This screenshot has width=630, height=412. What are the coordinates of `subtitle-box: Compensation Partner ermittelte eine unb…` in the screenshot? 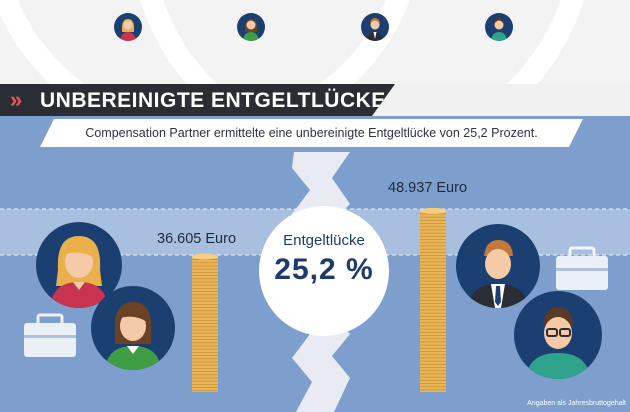 It's located at (311, 133).